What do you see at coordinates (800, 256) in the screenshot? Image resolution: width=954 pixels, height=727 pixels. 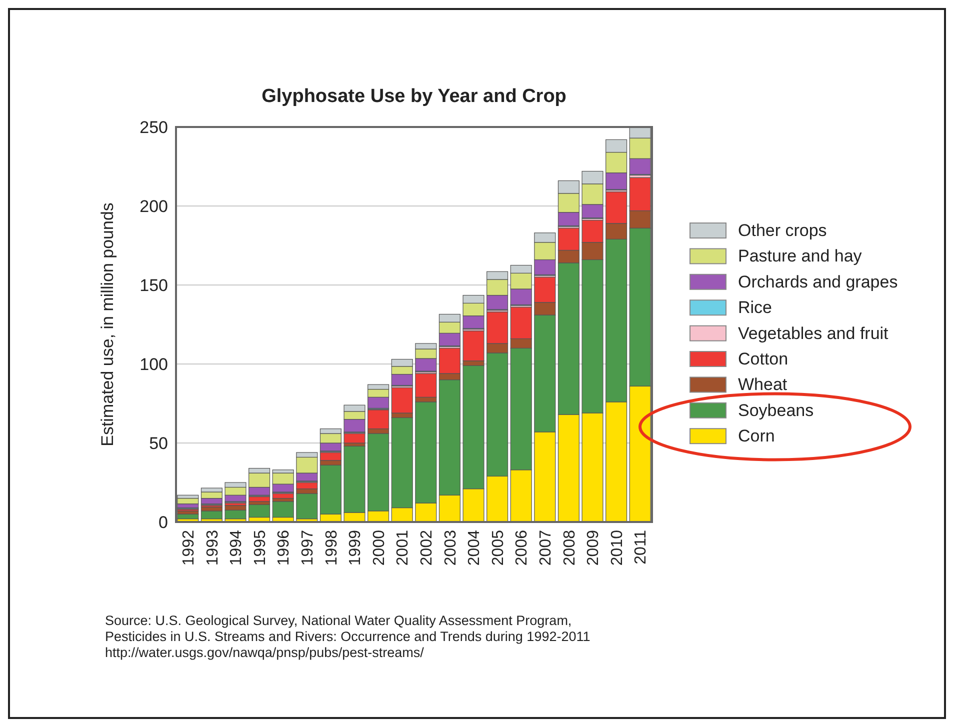 I see `legend-label: Pasture and hay` at bounding box center [800, 256].